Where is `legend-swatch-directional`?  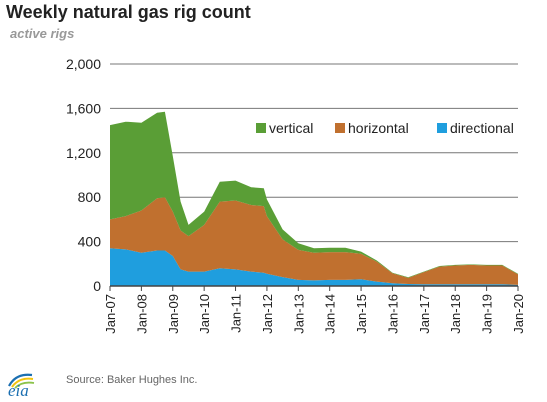 legend-swatch-directional is located at coordinates (442, 128).